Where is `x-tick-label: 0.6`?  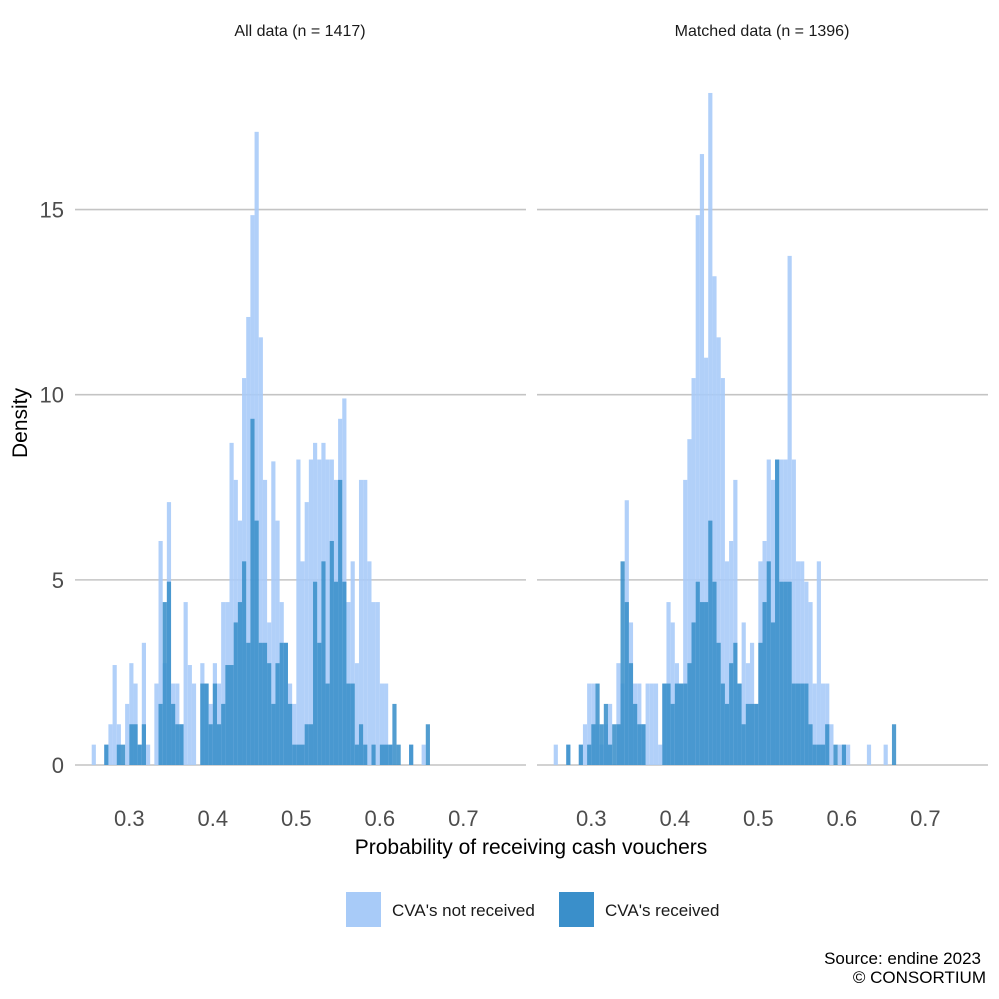 x-tick-label: 0.6 is located at coordinates (380, 818).